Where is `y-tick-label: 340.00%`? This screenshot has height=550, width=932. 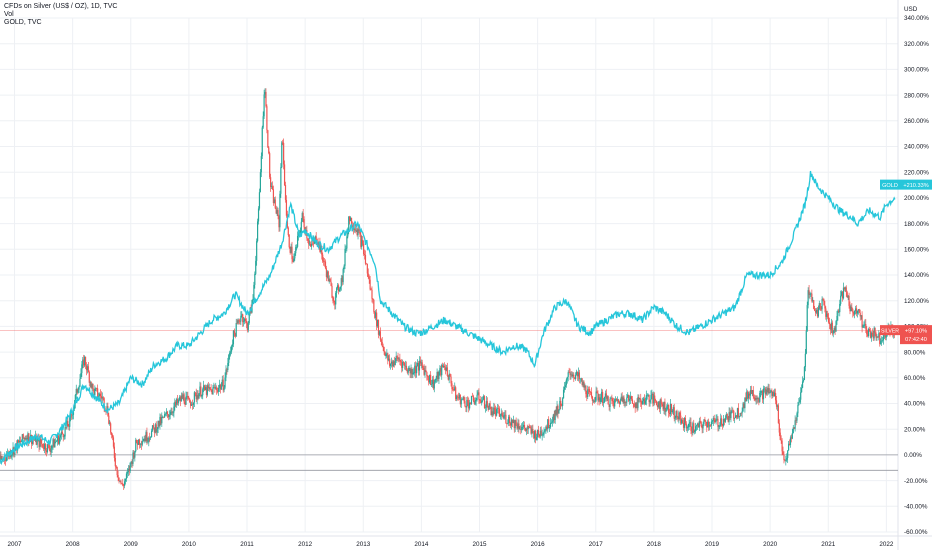
y-tick-label: 340.00% is located at coordinates (916, 18).